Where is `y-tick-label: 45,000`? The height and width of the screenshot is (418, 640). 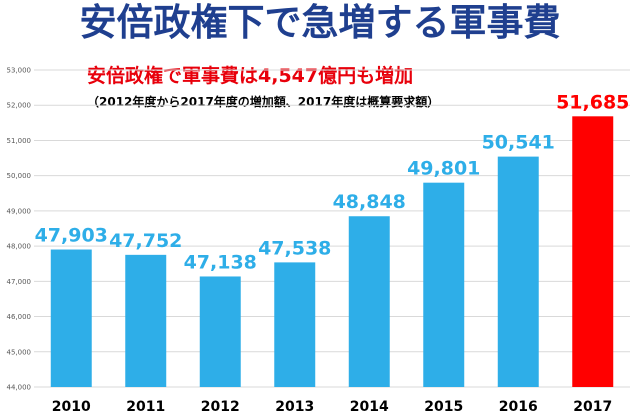
y-tick-label: 45,000 is located at coordinates (19, 352).